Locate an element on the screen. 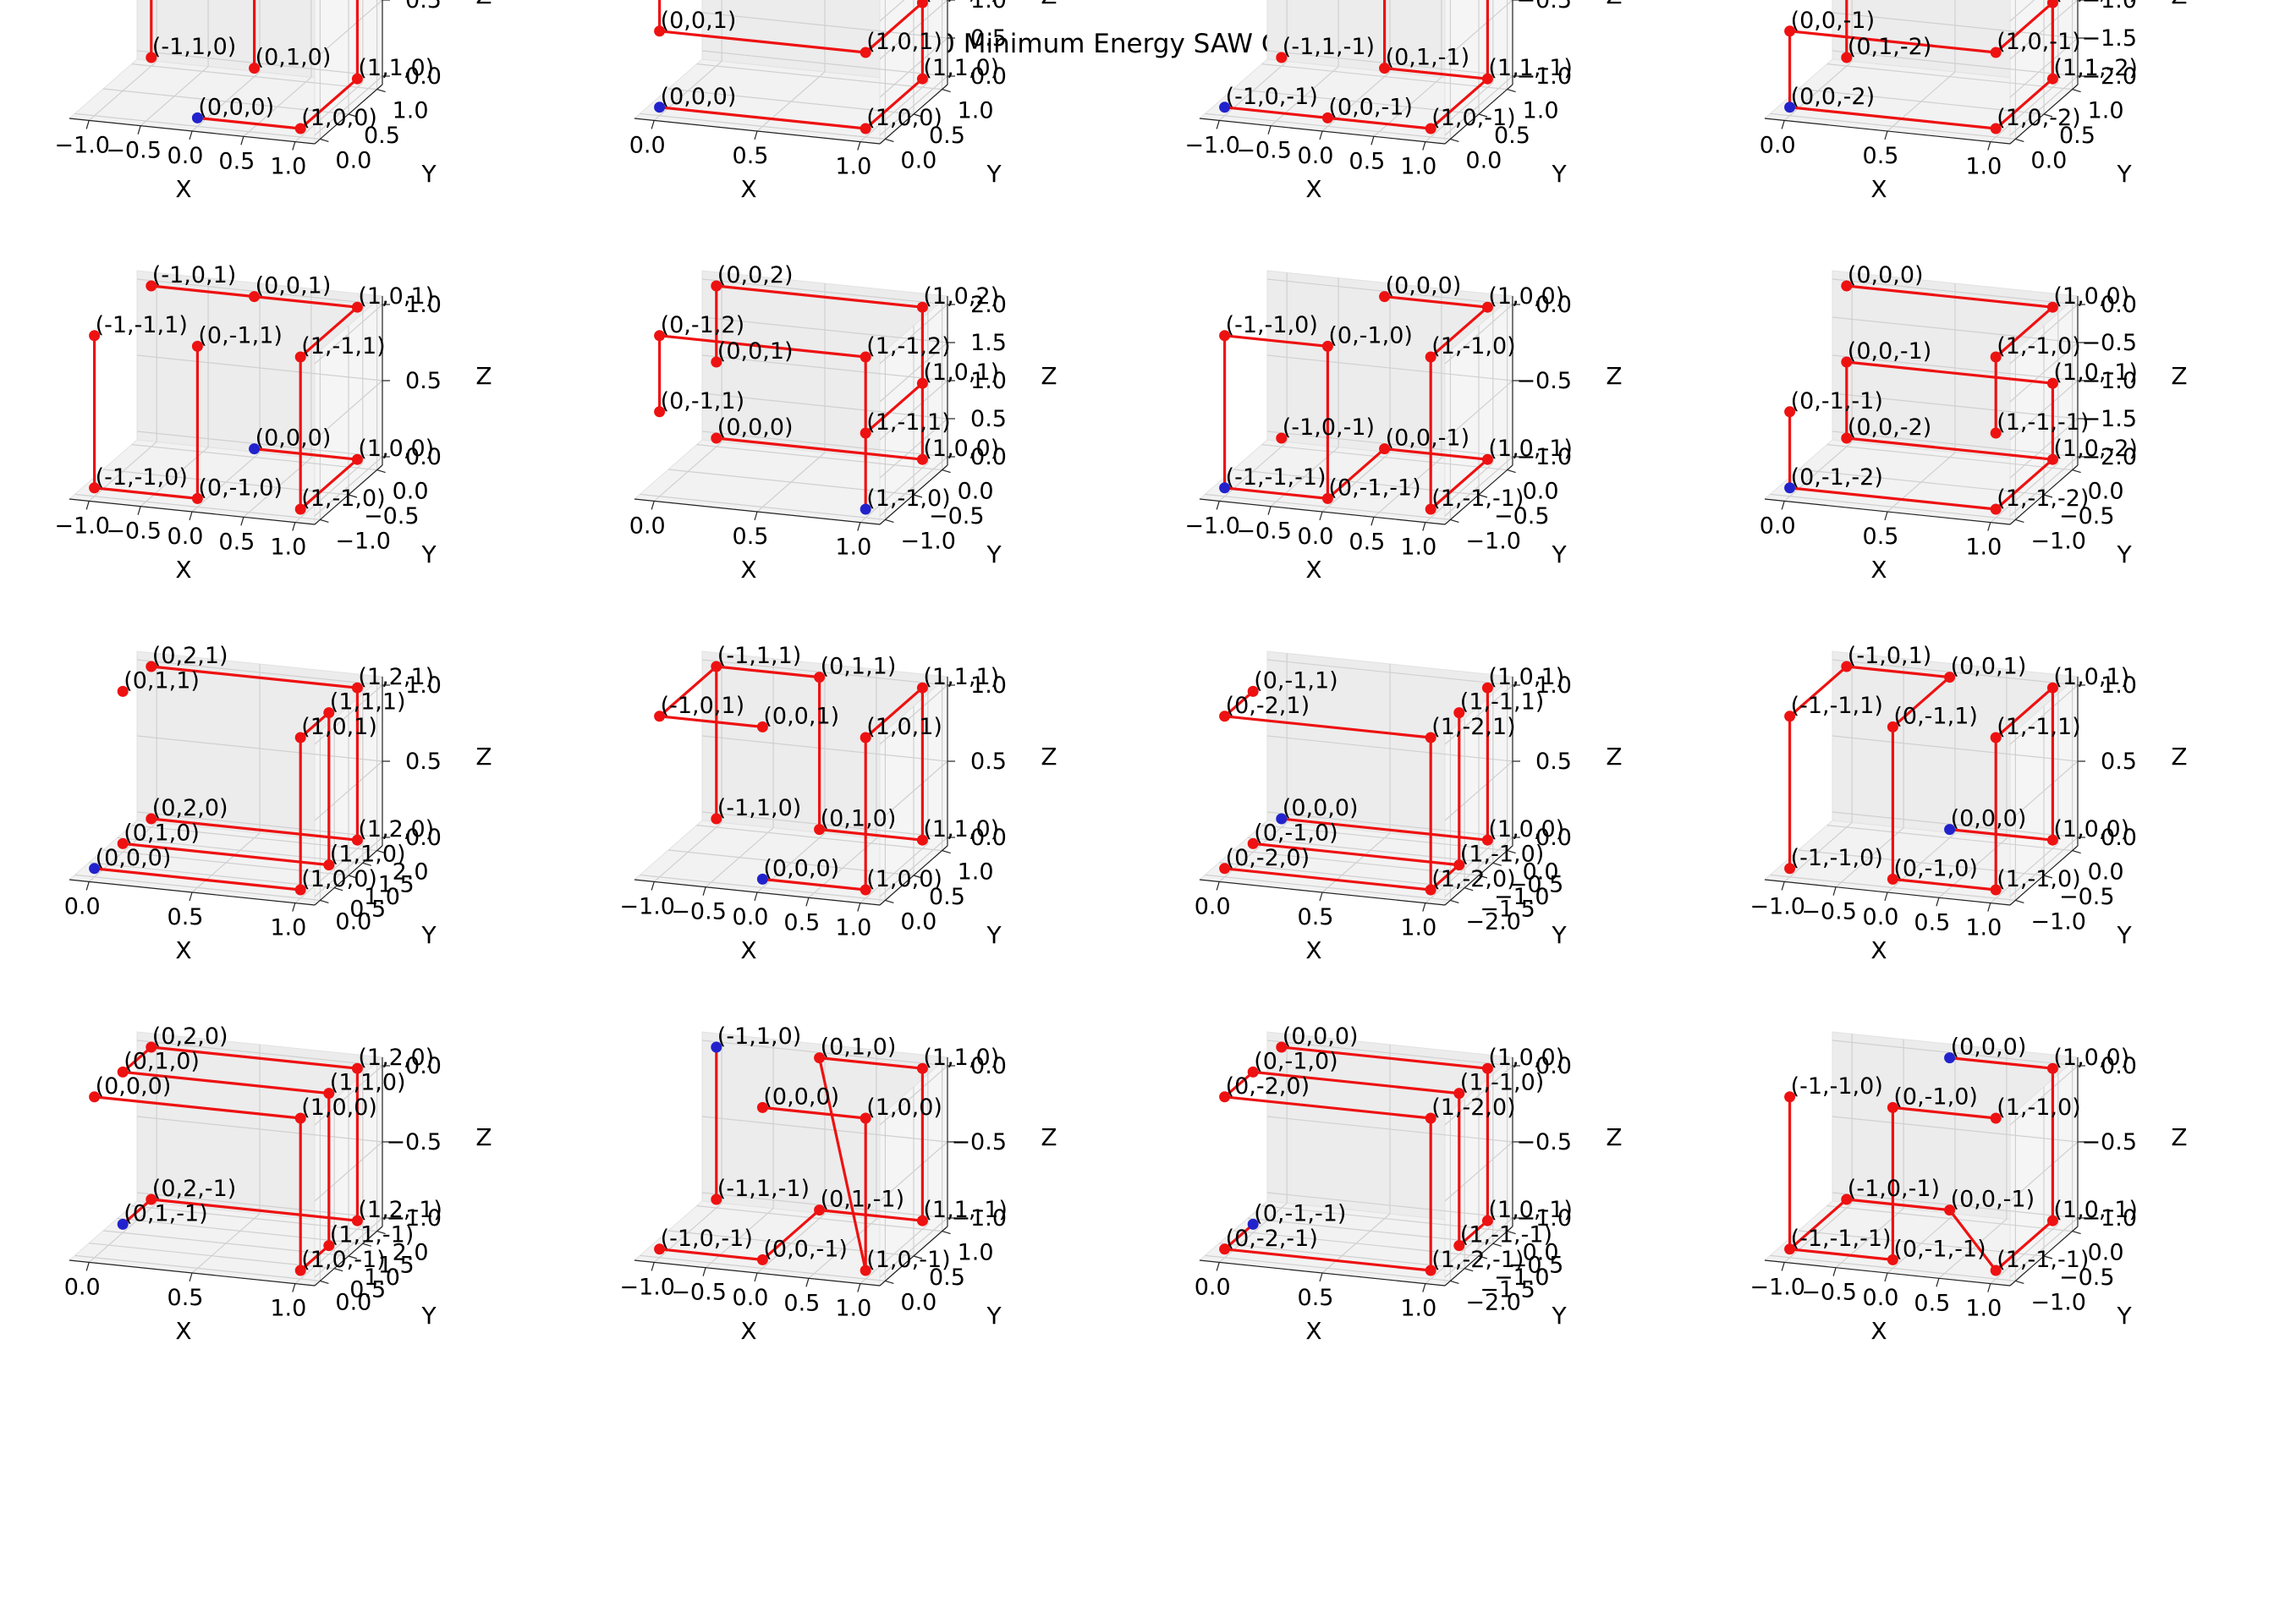 The height and width of the screenshot is (1624, 2274). point-label: (0,-1,-1) is located at coordinates (1300, 1213).